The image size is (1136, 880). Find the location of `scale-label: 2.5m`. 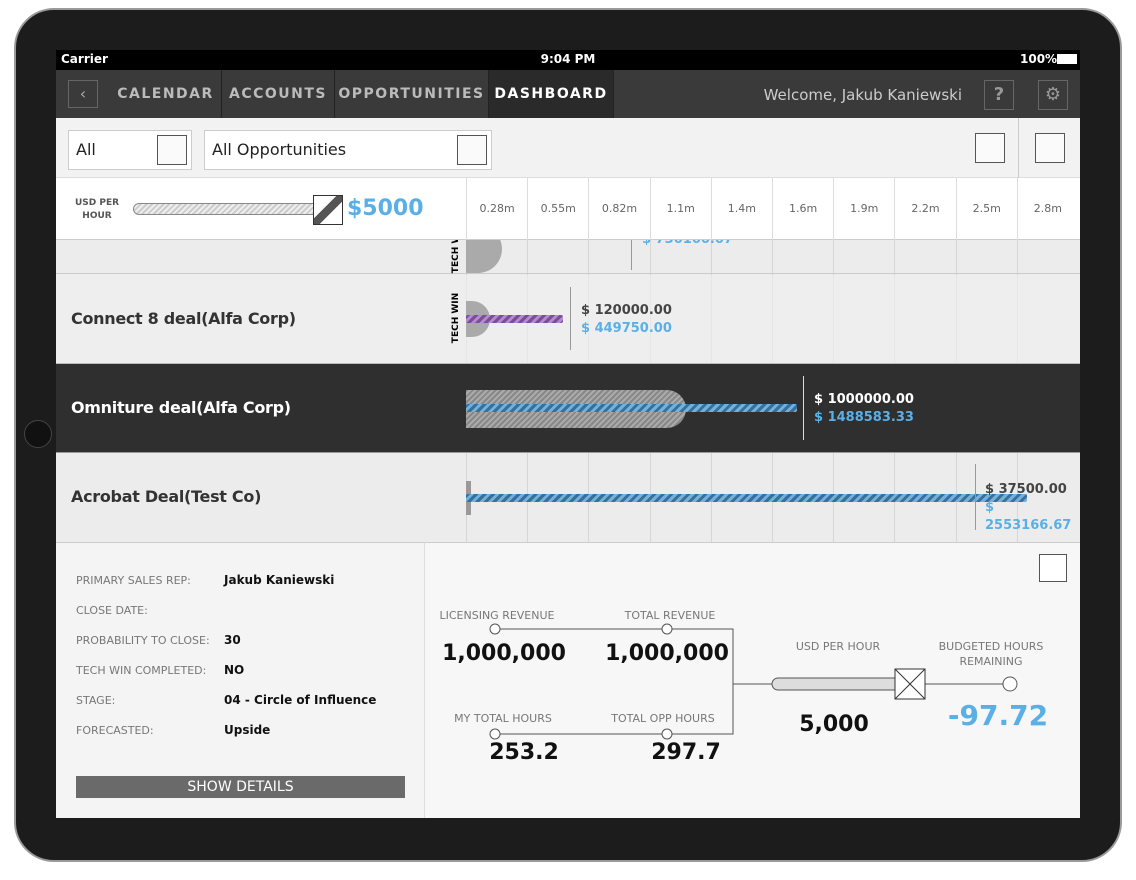

scale-label: 2.5m is located at coordinates (986, 209).